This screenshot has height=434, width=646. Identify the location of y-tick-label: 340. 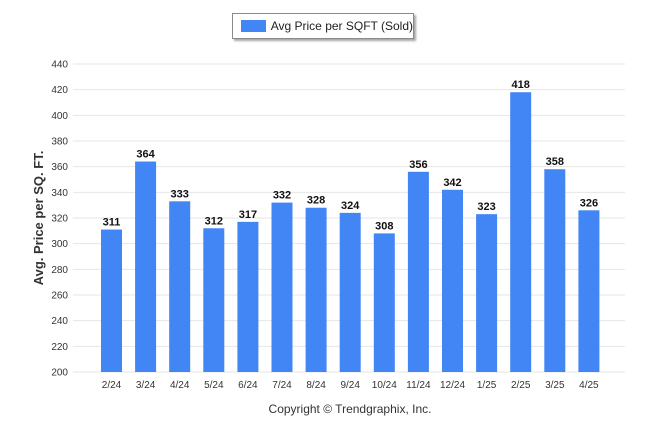
(59, 193).